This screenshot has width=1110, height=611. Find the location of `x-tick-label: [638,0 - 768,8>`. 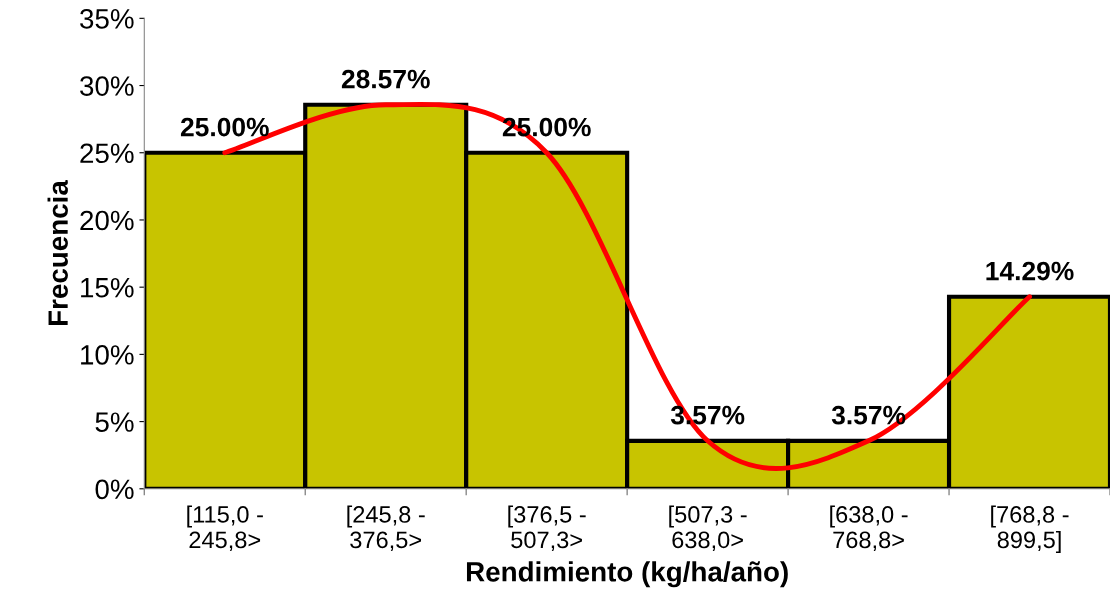

x-tick-label: [638,0 - 768,8> is located at coordinates (869, 528).